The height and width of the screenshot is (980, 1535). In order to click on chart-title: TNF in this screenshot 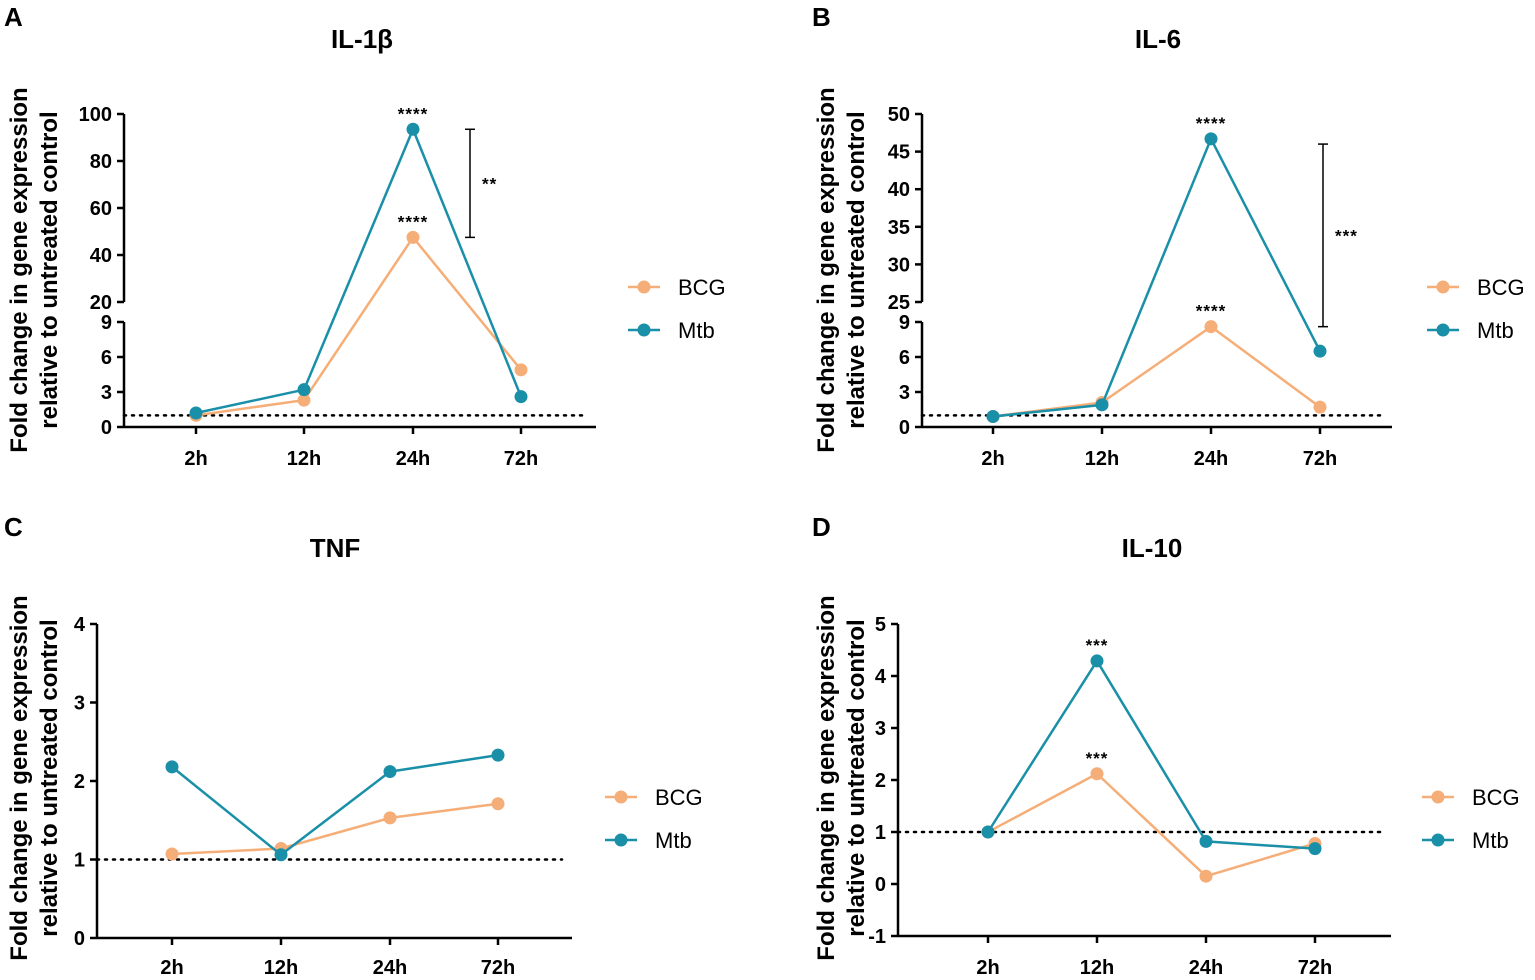, I will do `click(335, 548)`.